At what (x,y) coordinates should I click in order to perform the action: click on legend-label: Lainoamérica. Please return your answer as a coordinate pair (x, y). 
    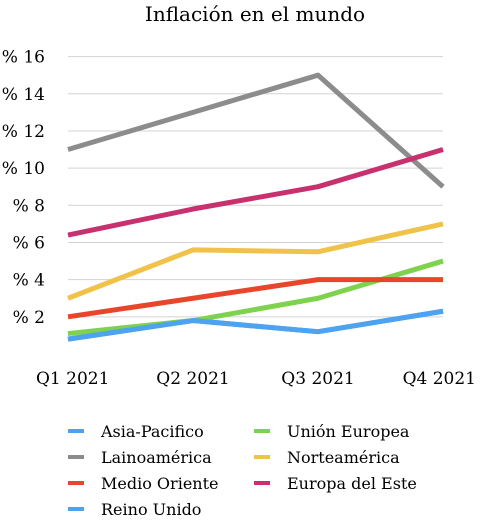
    Looking at the image, I should click on (156, 457).